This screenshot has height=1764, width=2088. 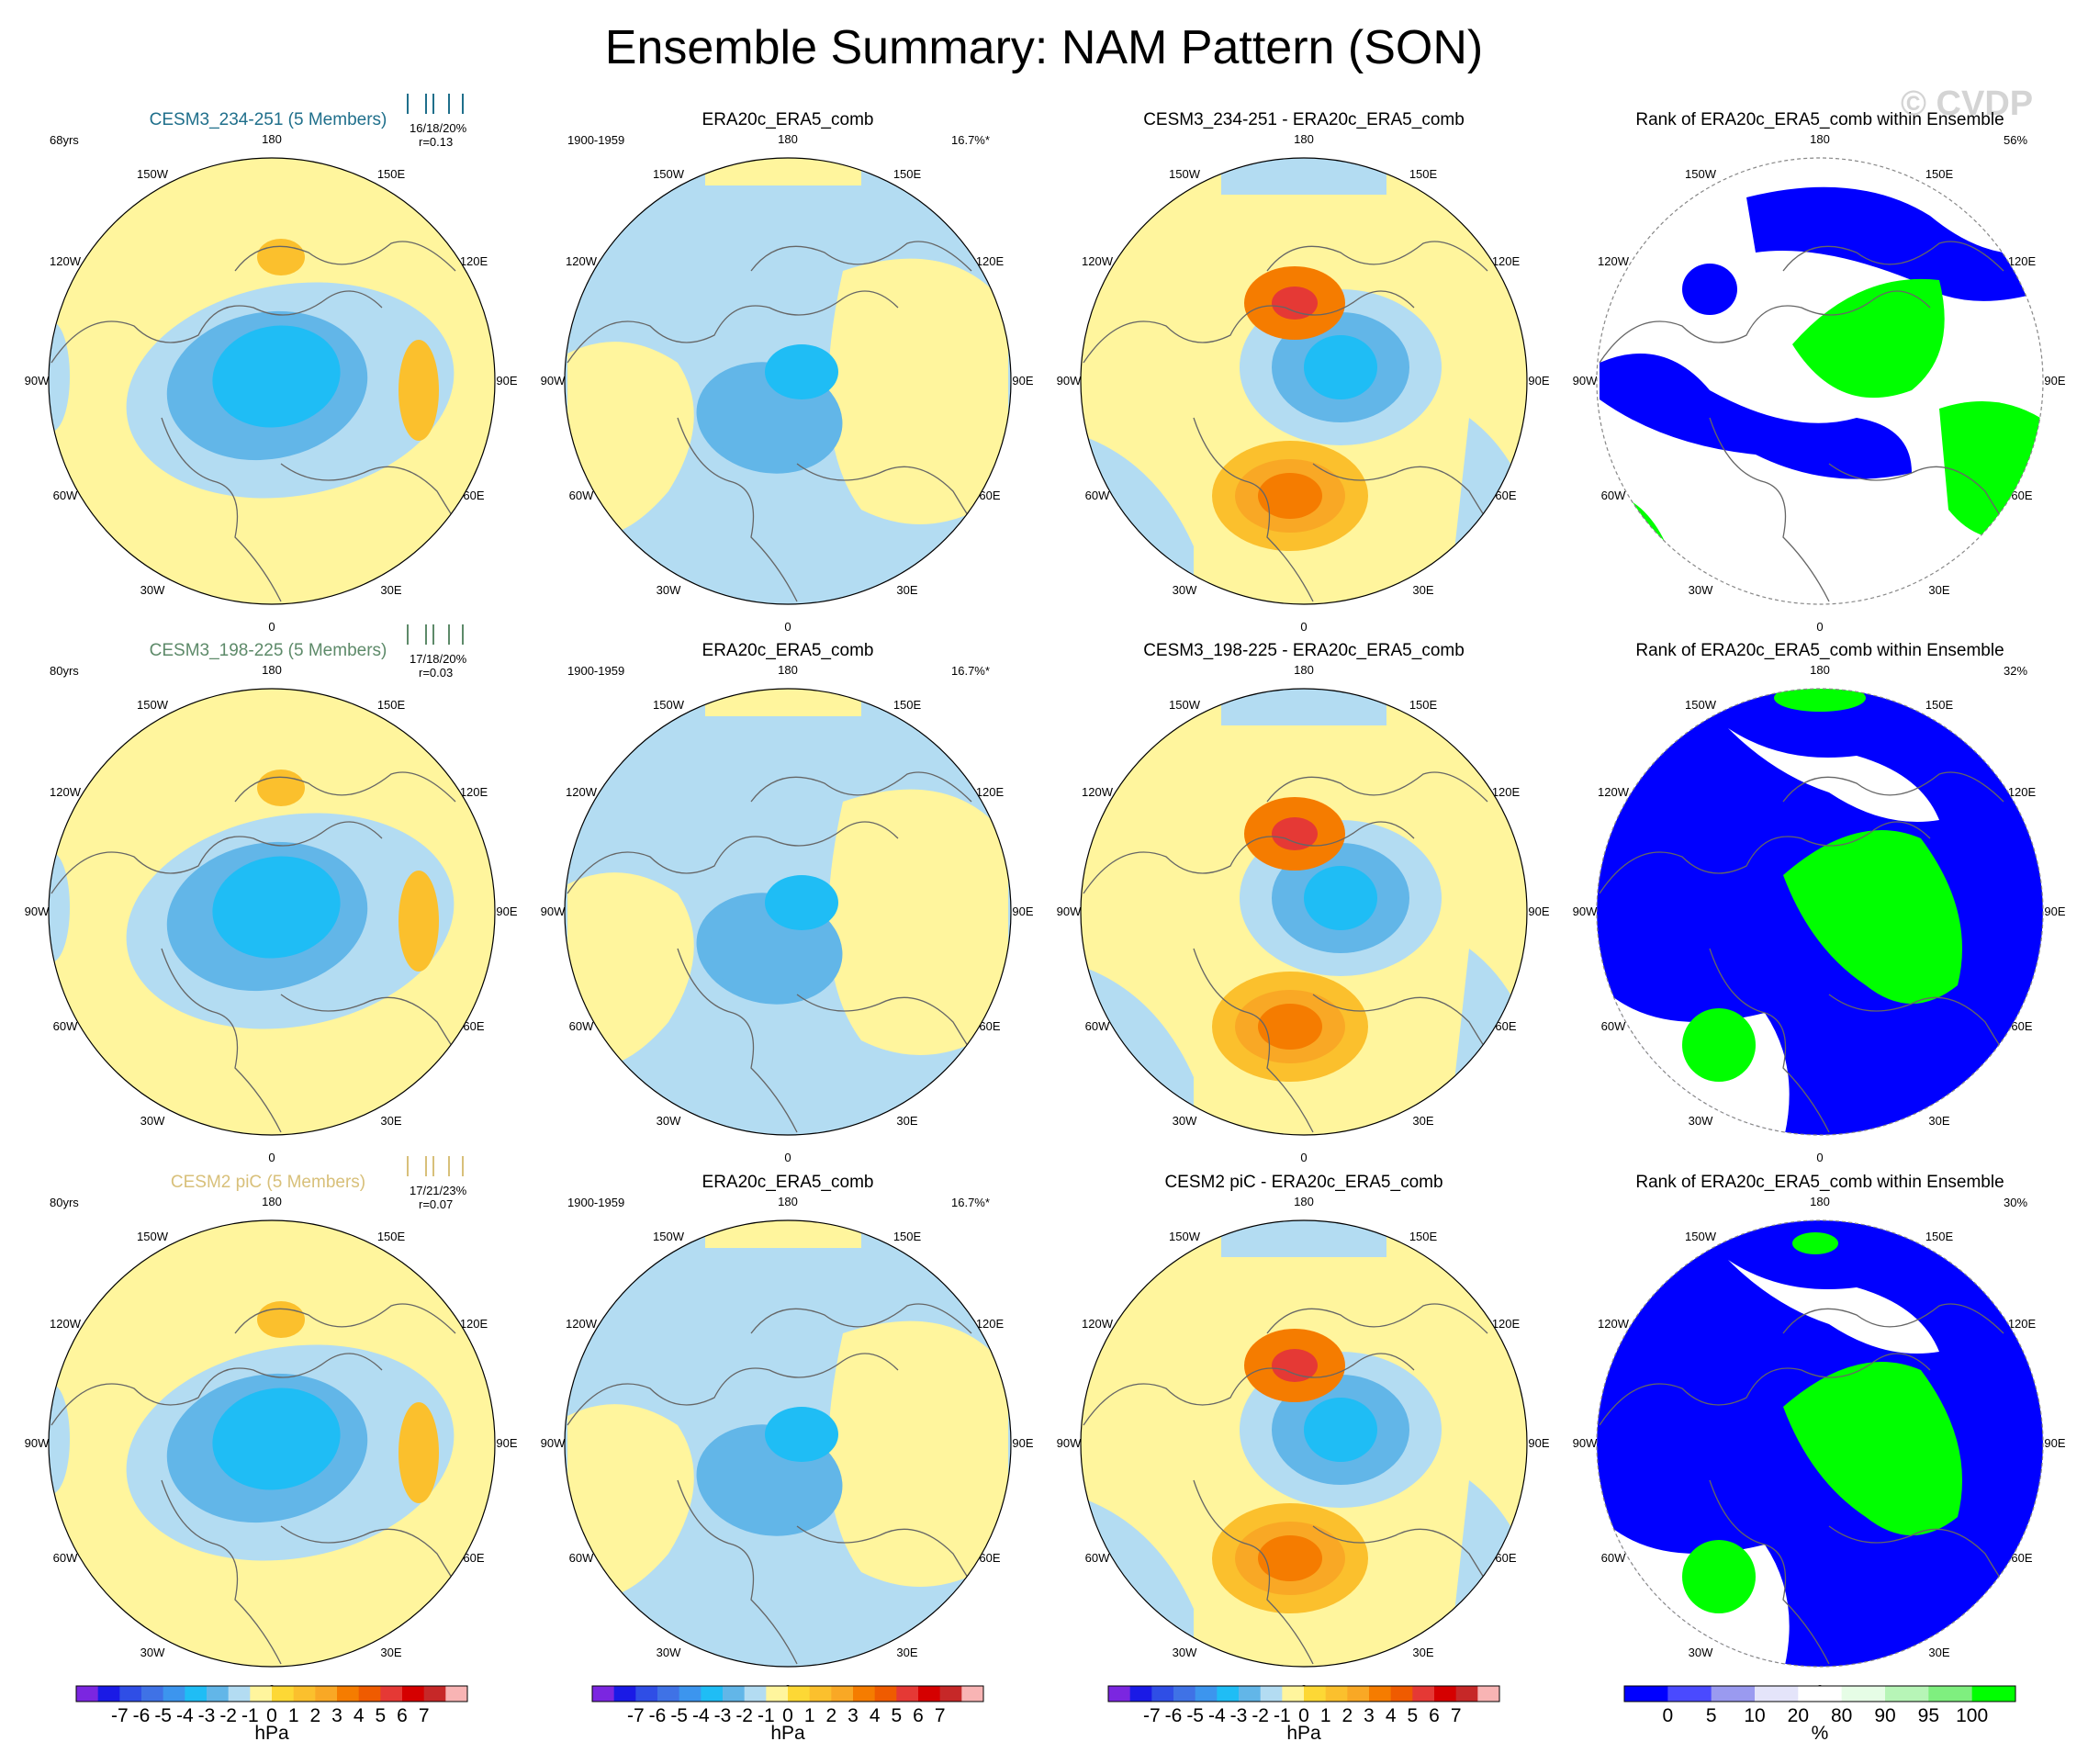 I want to click on difference-panel-title: CESM3_234-251 - ERA20c_ERA5_comb, so click(x=1304, y=119).